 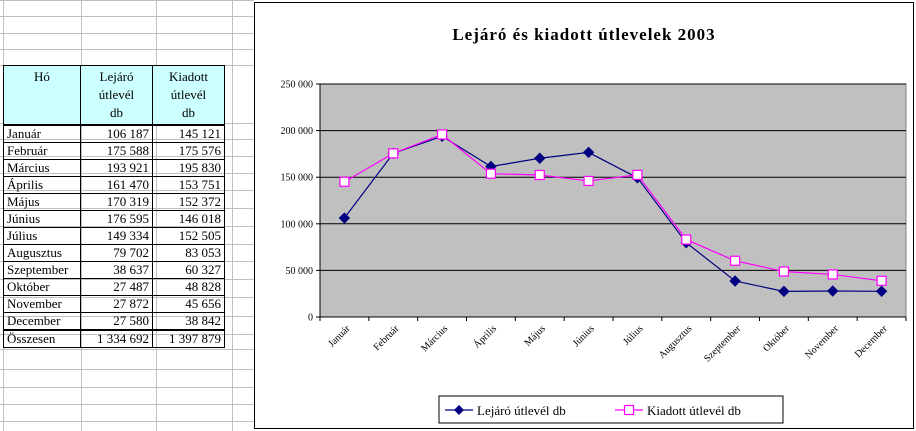 What do you see at coordinates (42, 168) in the screenshot?
I see `cell-month: Március` at bounding box center [42, 168].